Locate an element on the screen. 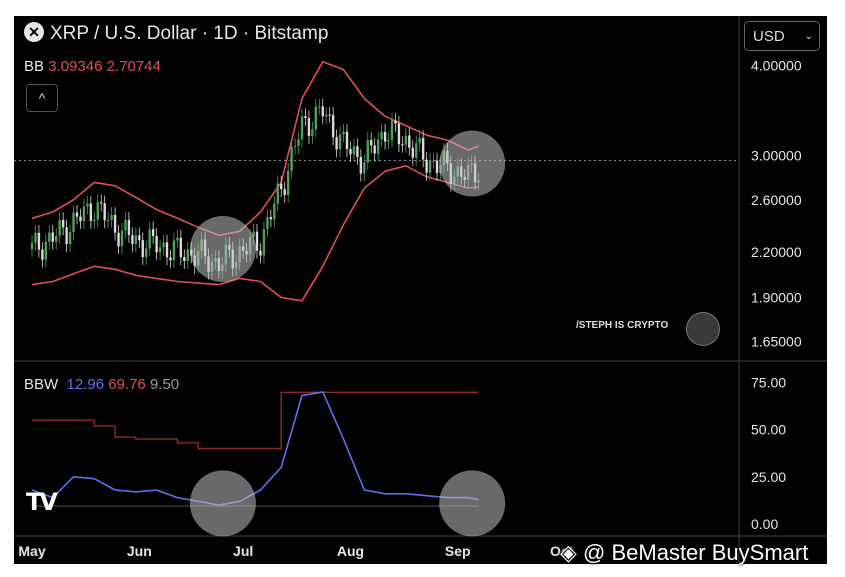  currency-select: USD ⌄ is located at coordinates (782, 36).